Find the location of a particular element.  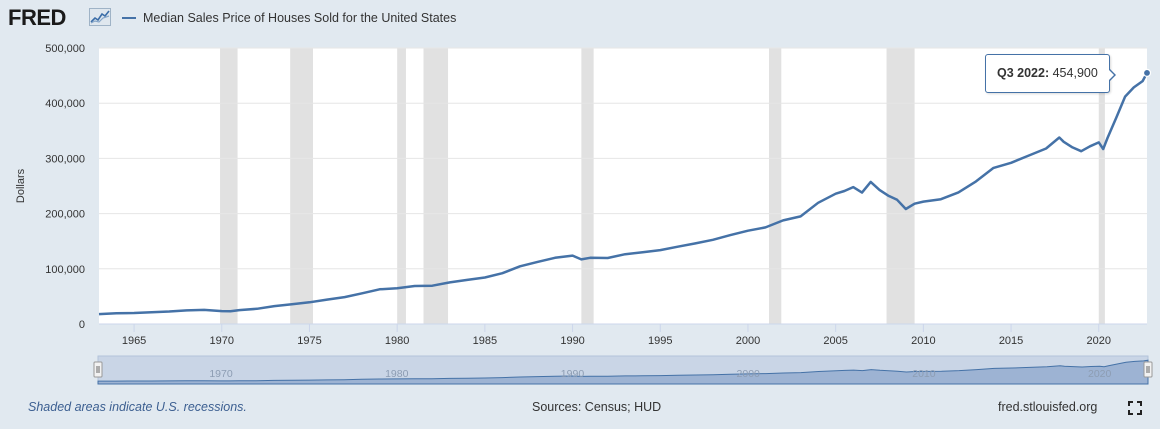

y-axis-title: Dollars is located at coordinates (21, 185).